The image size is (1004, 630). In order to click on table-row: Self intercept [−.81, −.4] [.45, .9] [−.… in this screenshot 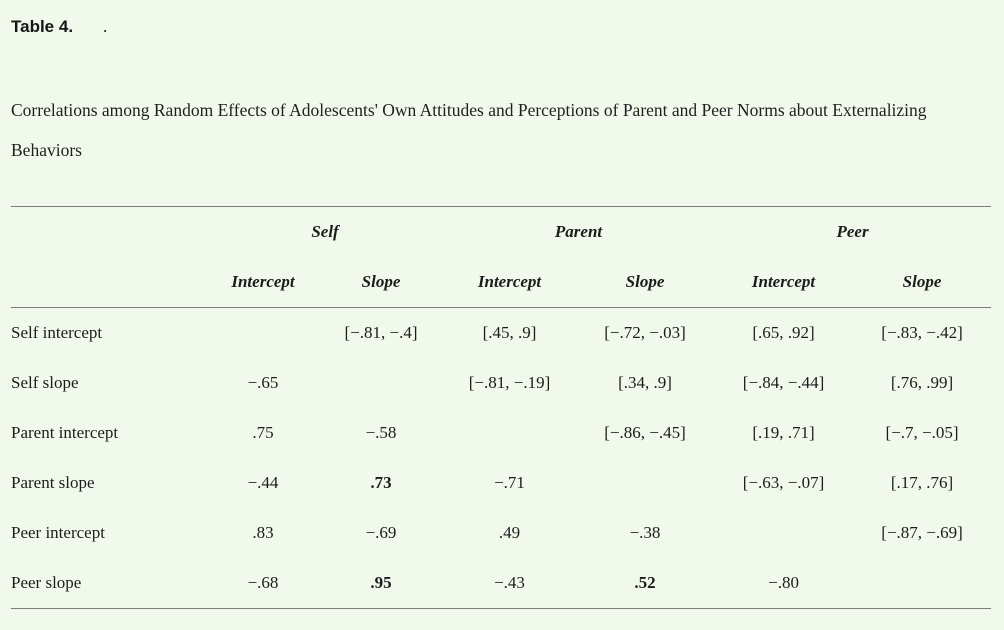, I will do `click(501, 333)`.